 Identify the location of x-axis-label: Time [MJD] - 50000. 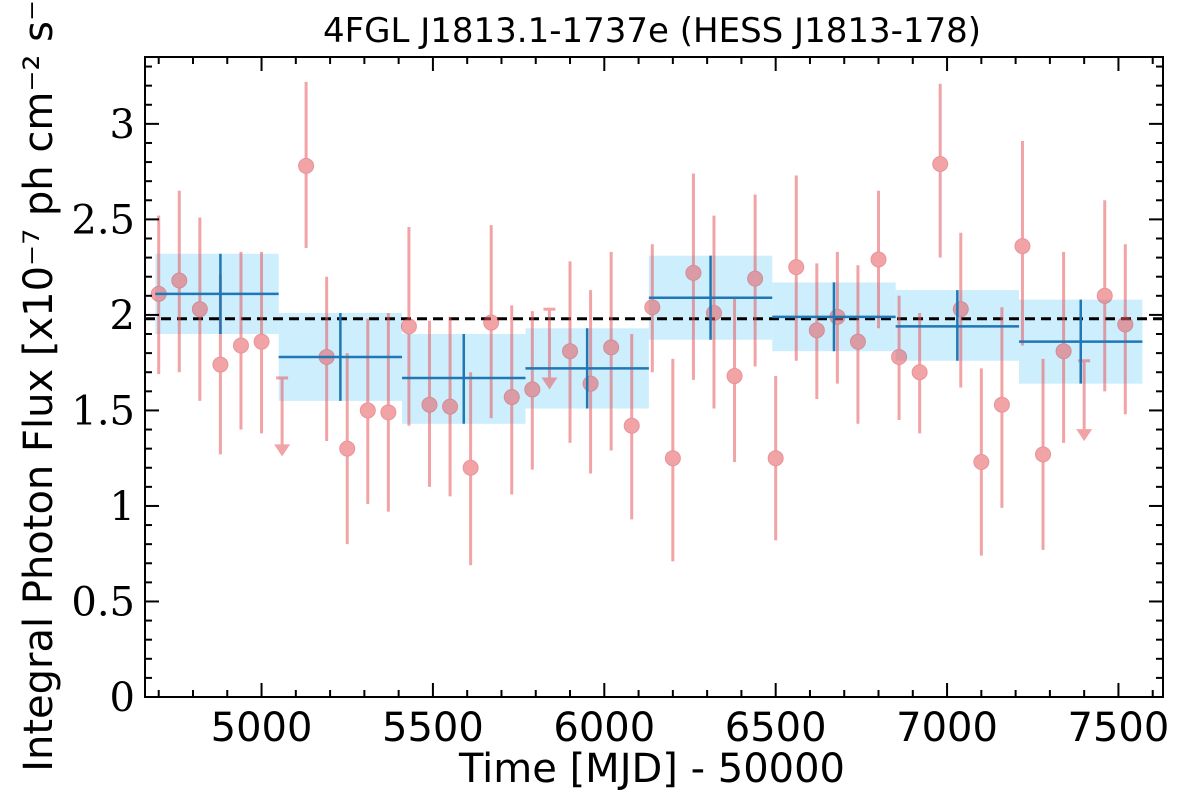
(651, 769).